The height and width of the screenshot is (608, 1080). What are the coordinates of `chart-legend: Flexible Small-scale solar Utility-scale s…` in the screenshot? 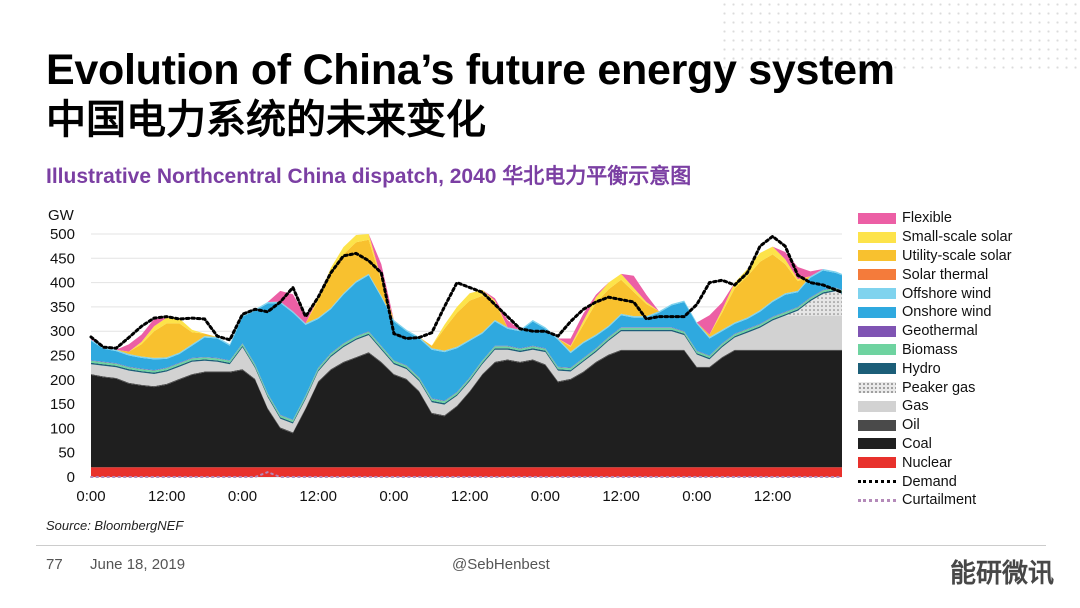 It's located at (935, 359).